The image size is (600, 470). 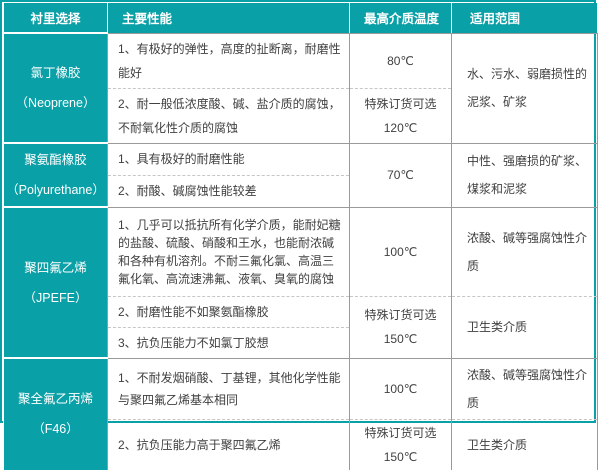 I want to click on temperature-cell: 70℃, so click(x=400, y=174).